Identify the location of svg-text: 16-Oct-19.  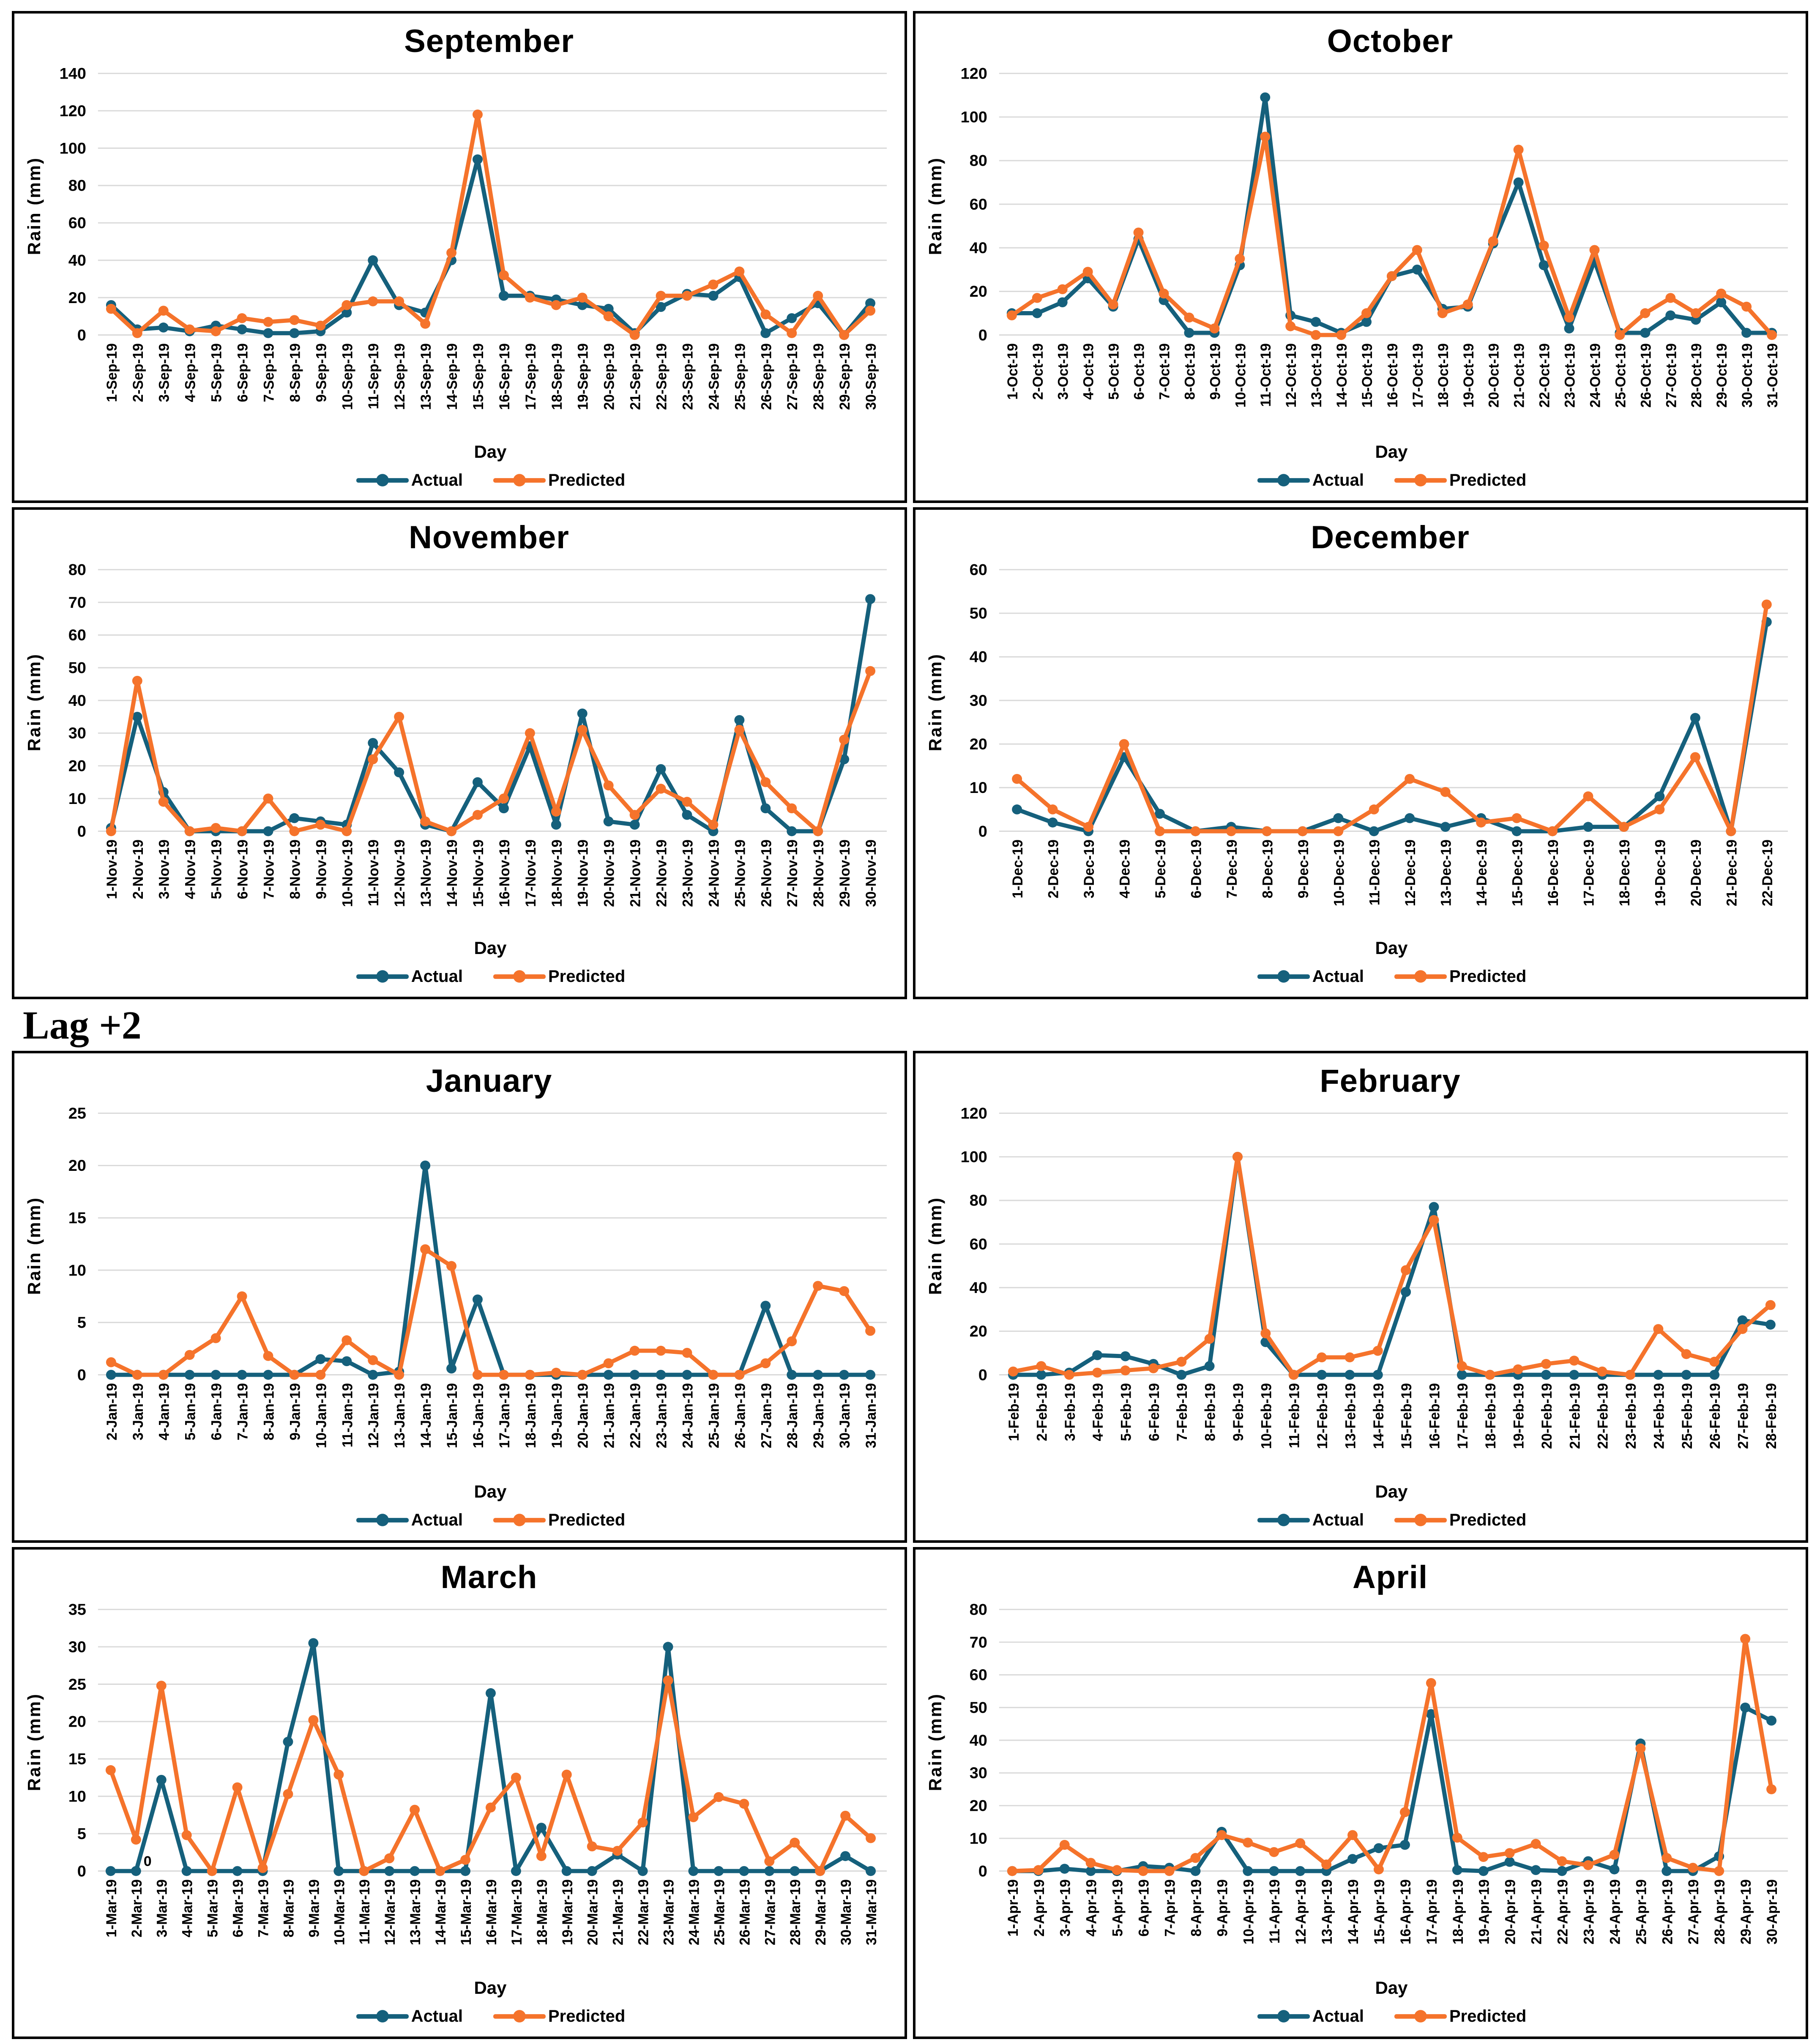
(1393, 375).